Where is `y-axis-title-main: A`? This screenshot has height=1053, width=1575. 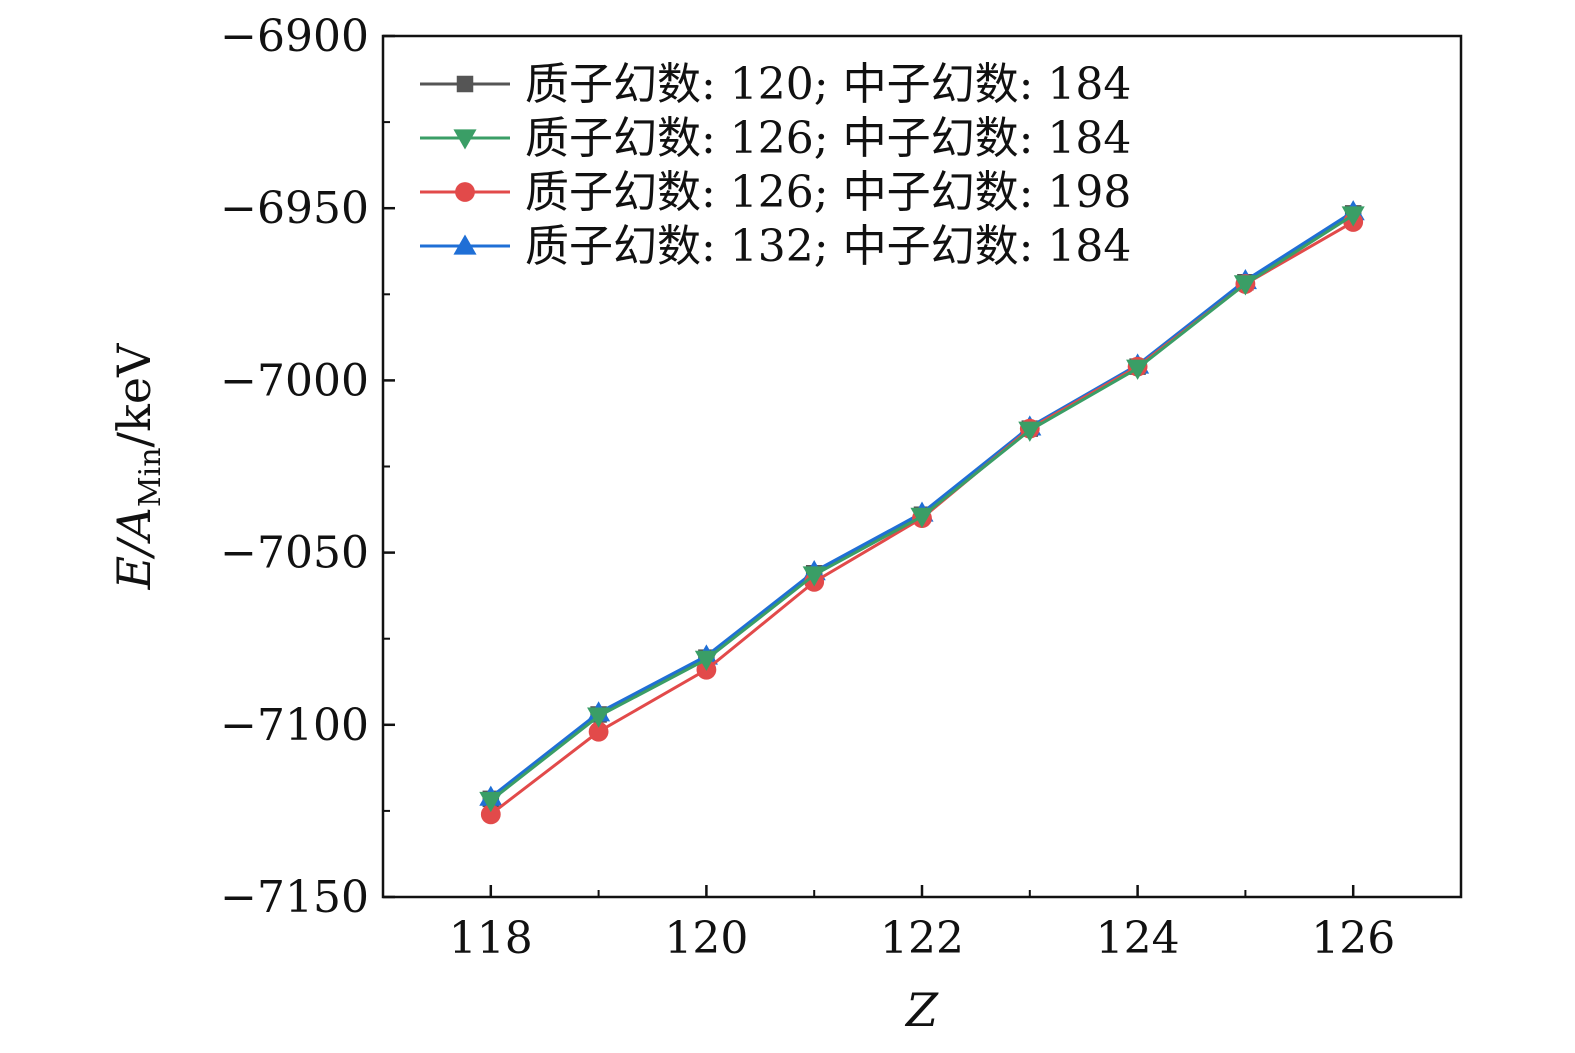
y-axis-title-main: A is located at coordinates (134, 525).